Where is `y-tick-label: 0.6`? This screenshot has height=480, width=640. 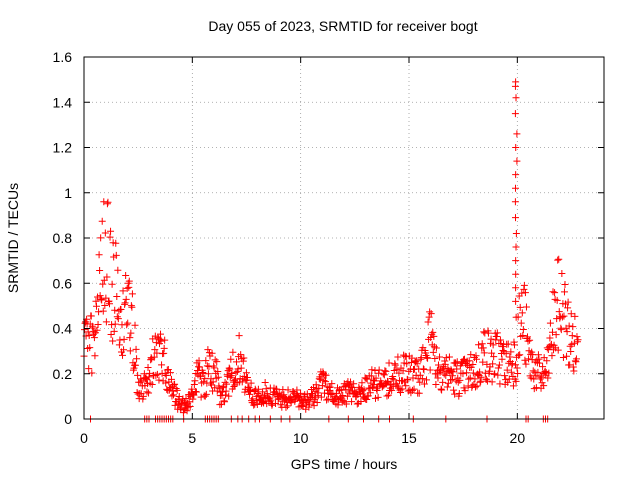
y-tick-label: 0.6 is located at coordinates (63, 283).